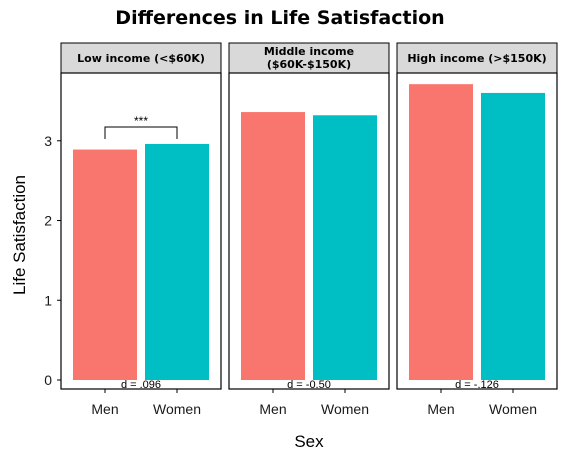  Describe the element at coordinates (48, 300) in the screenshot. I see `y-tick-label: 1` at that location.